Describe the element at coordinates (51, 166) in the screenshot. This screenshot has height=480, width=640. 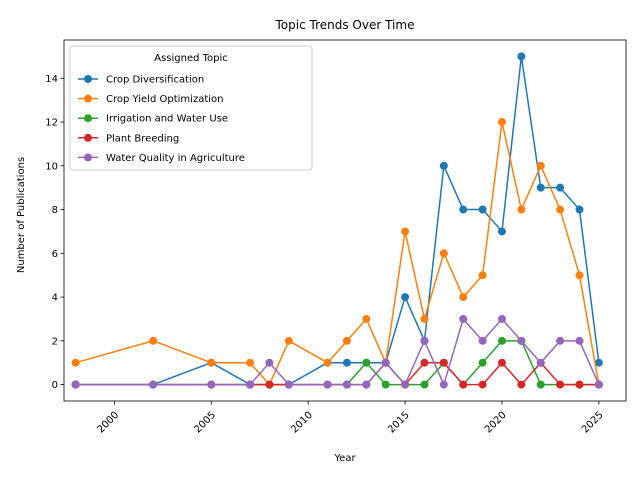
I see `y-tick-label: 10` at that location.